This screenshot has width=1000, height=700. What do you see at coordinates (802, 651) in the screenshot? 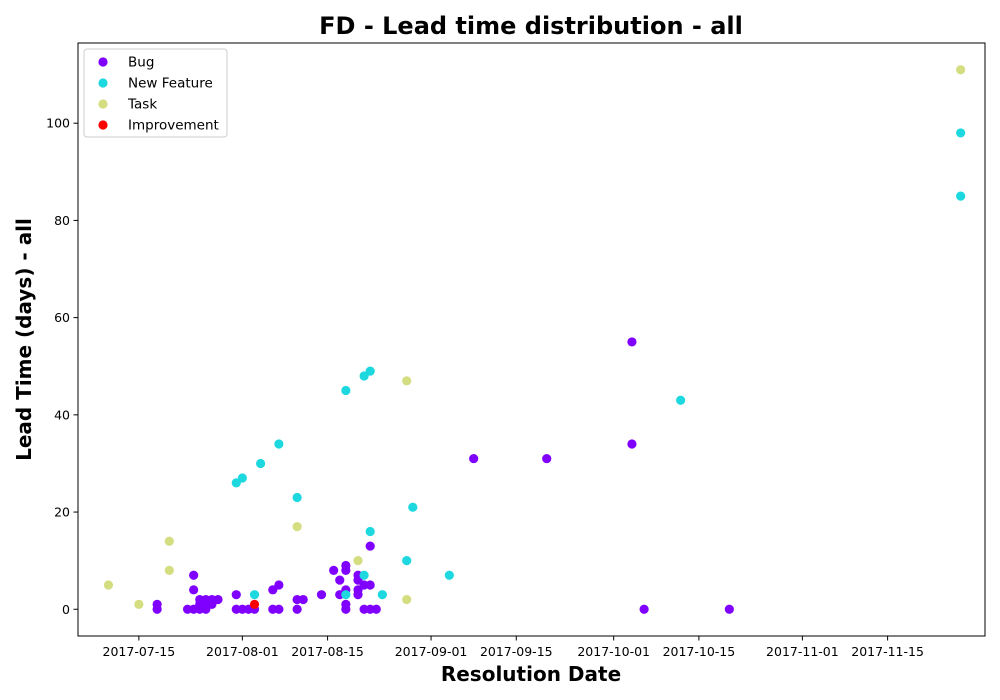
I see `x-tick-label: 2017-11-01` at bounding box center [802, 651].